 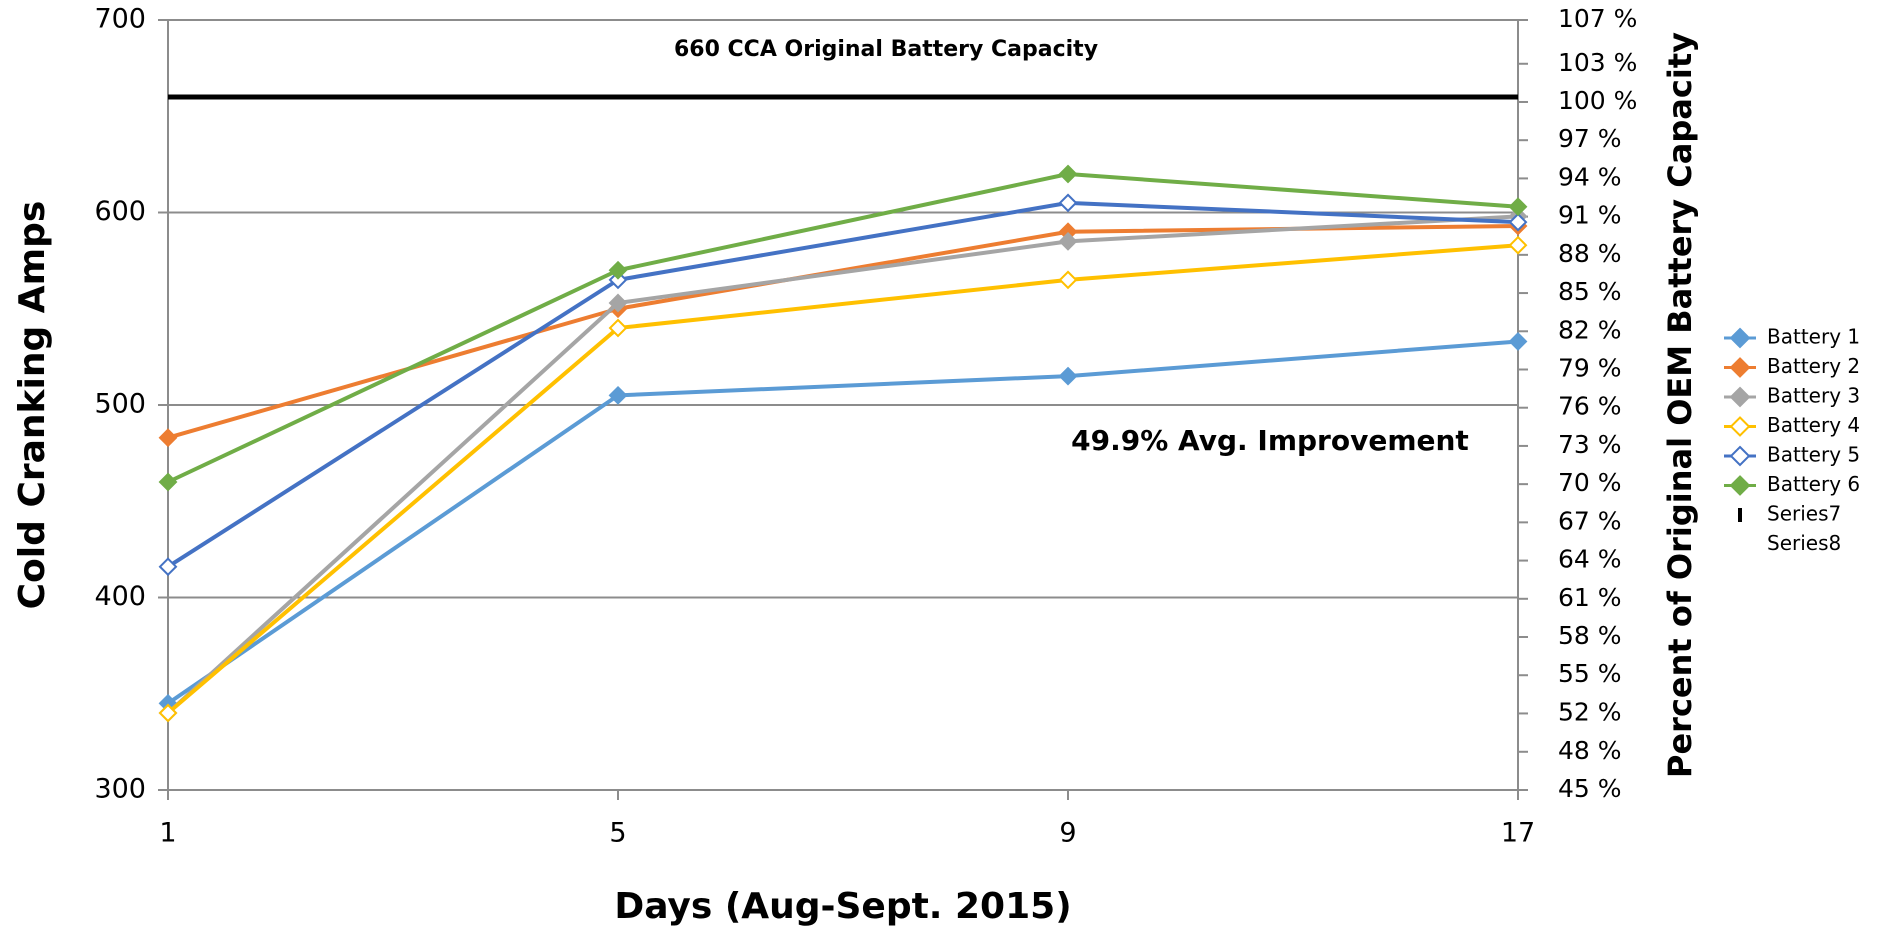 I want to click on y2-tick-label: 73 %, so click(x=1590, y=444).